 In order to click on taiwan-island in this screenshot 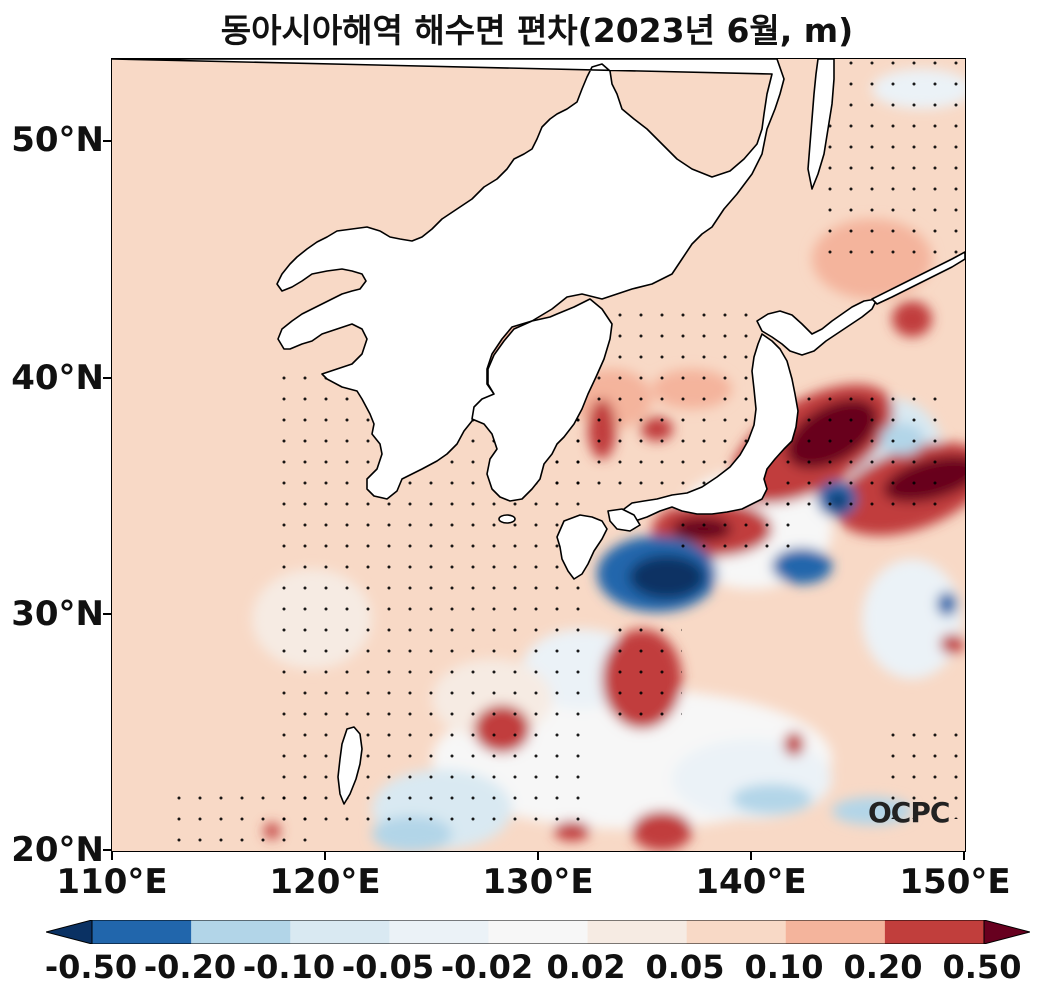, I will do `click(350, 765)`.